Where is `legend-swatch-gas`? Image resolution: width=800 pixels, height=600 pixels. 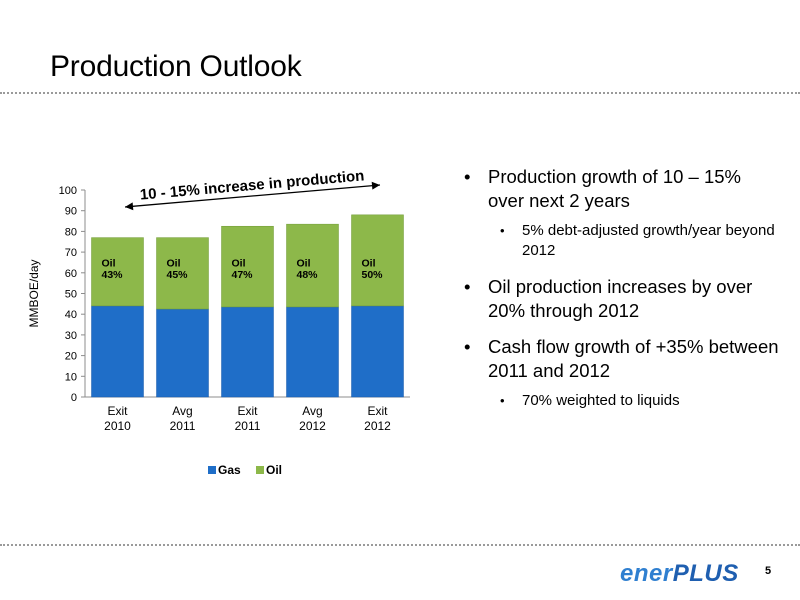
legend-swatch-gas is located at coordinates (212, 470).